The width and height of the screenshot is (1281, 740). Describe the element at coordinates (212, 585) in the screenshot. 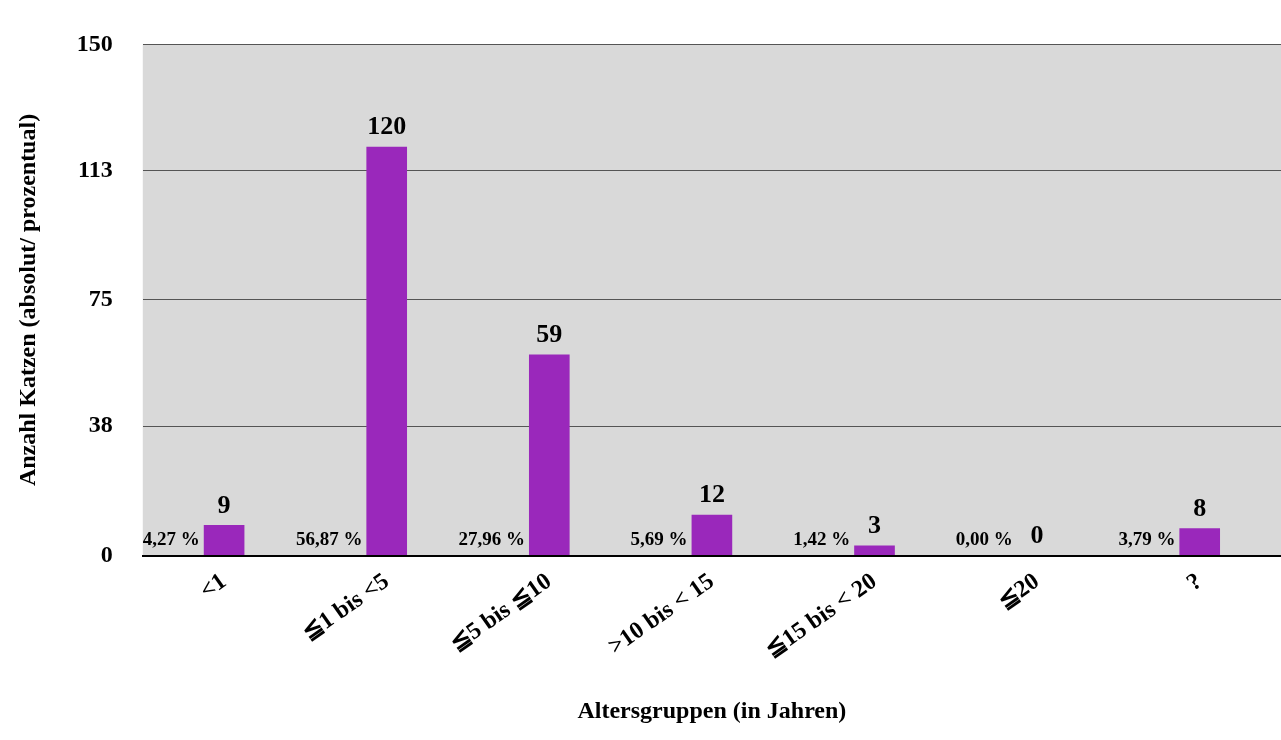

I see `x-tick-label: <1` at that location.